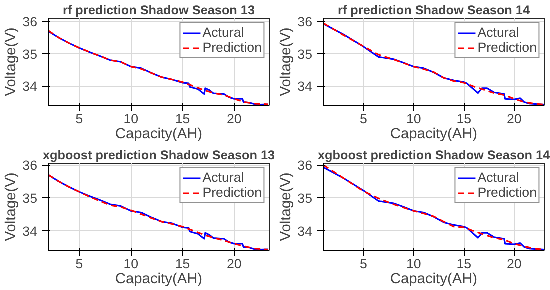 The height and width of the screenshot is (290, 550). What do you see at coordinates (434, 11) in the screenshot?
I see `chart-title: rf prediction Shadow Season 14` at bounding box center [434, 11].